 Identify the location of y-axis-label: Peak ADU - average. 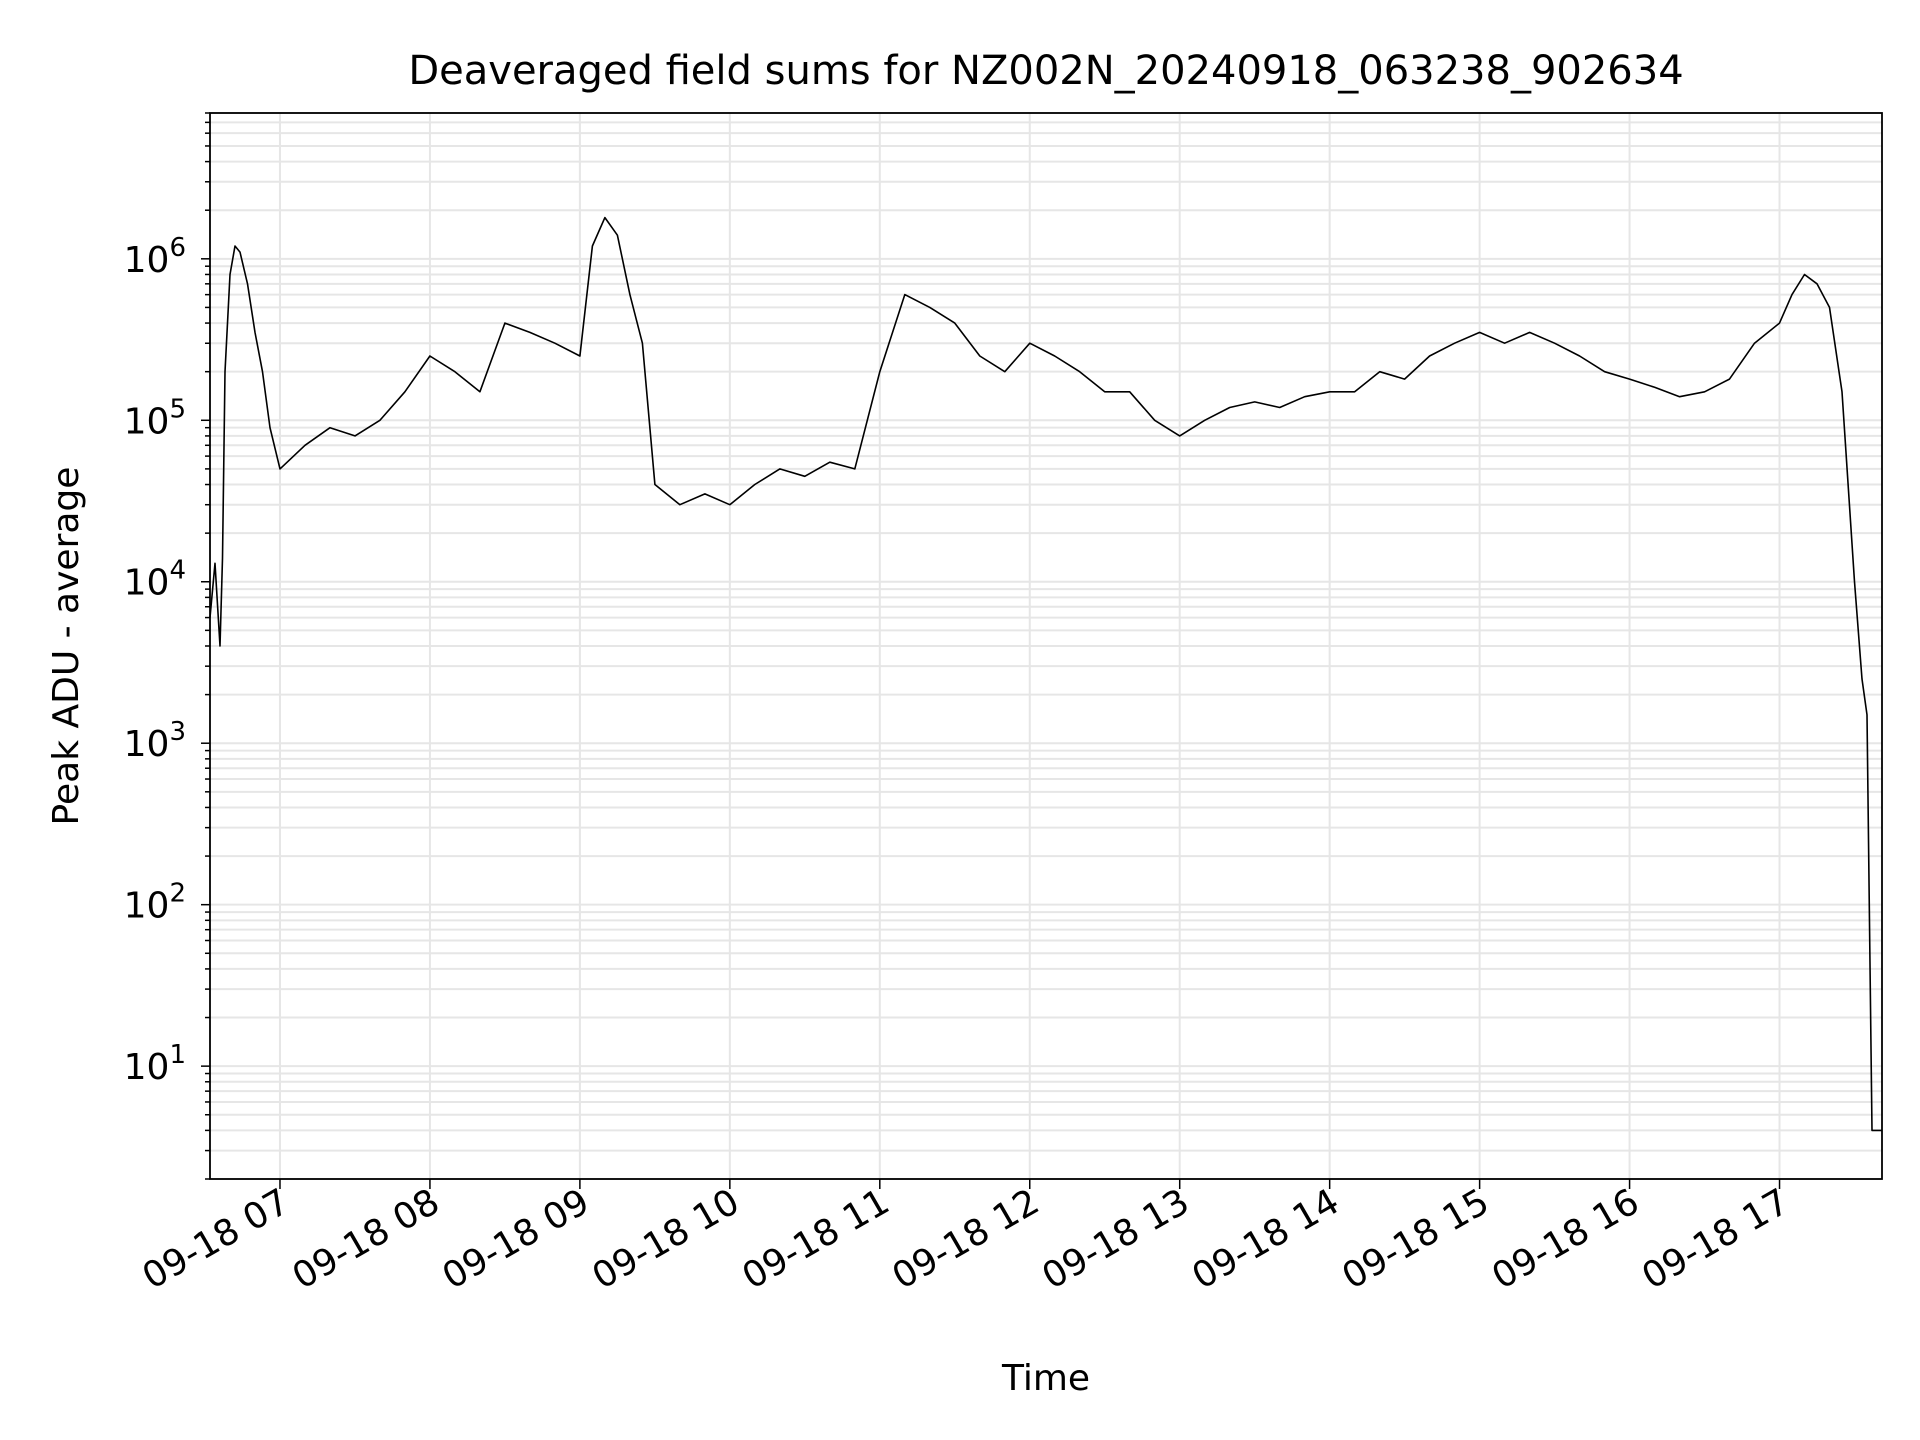
(66, 646).